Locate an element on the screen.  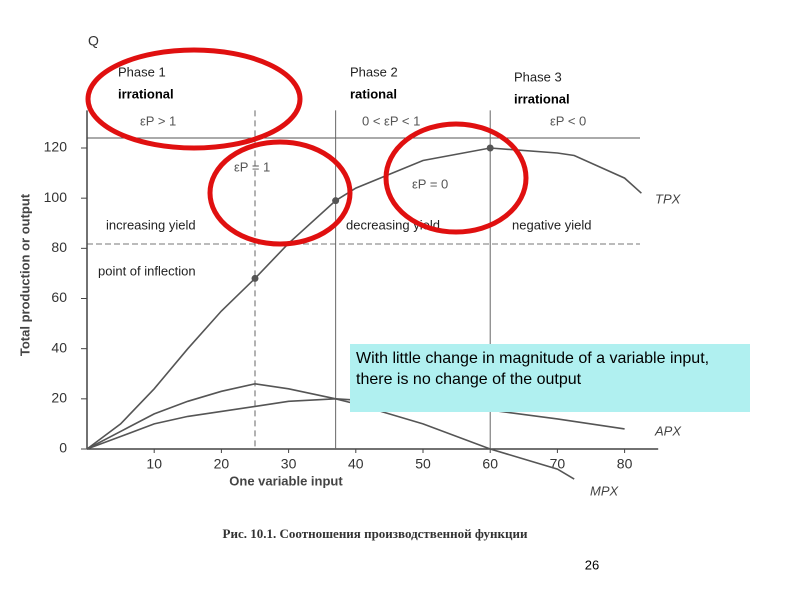
y-tick-label: 40 is located at coordinates (59, 347).